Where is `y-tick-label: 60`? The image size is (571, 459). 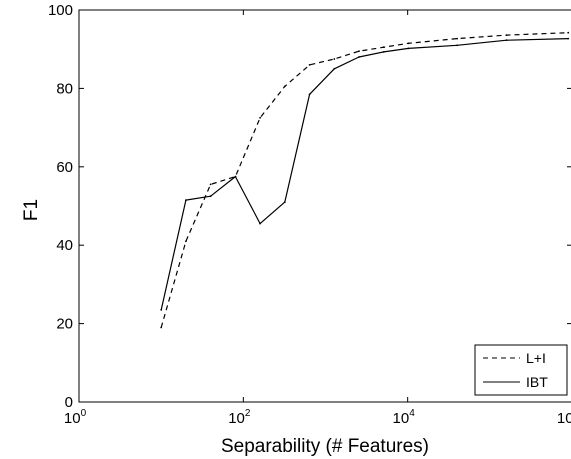 y-tick-label: 60 is located at coordinates (64, 167).